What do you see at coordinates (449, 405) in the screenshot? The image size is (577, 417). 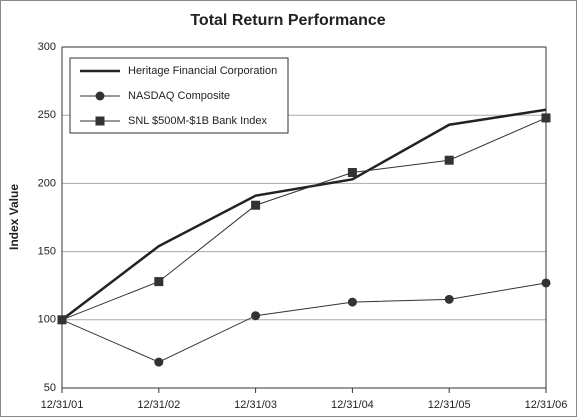 I see `x-tick-label: 12/31/05` at bounding box center [449, 405].